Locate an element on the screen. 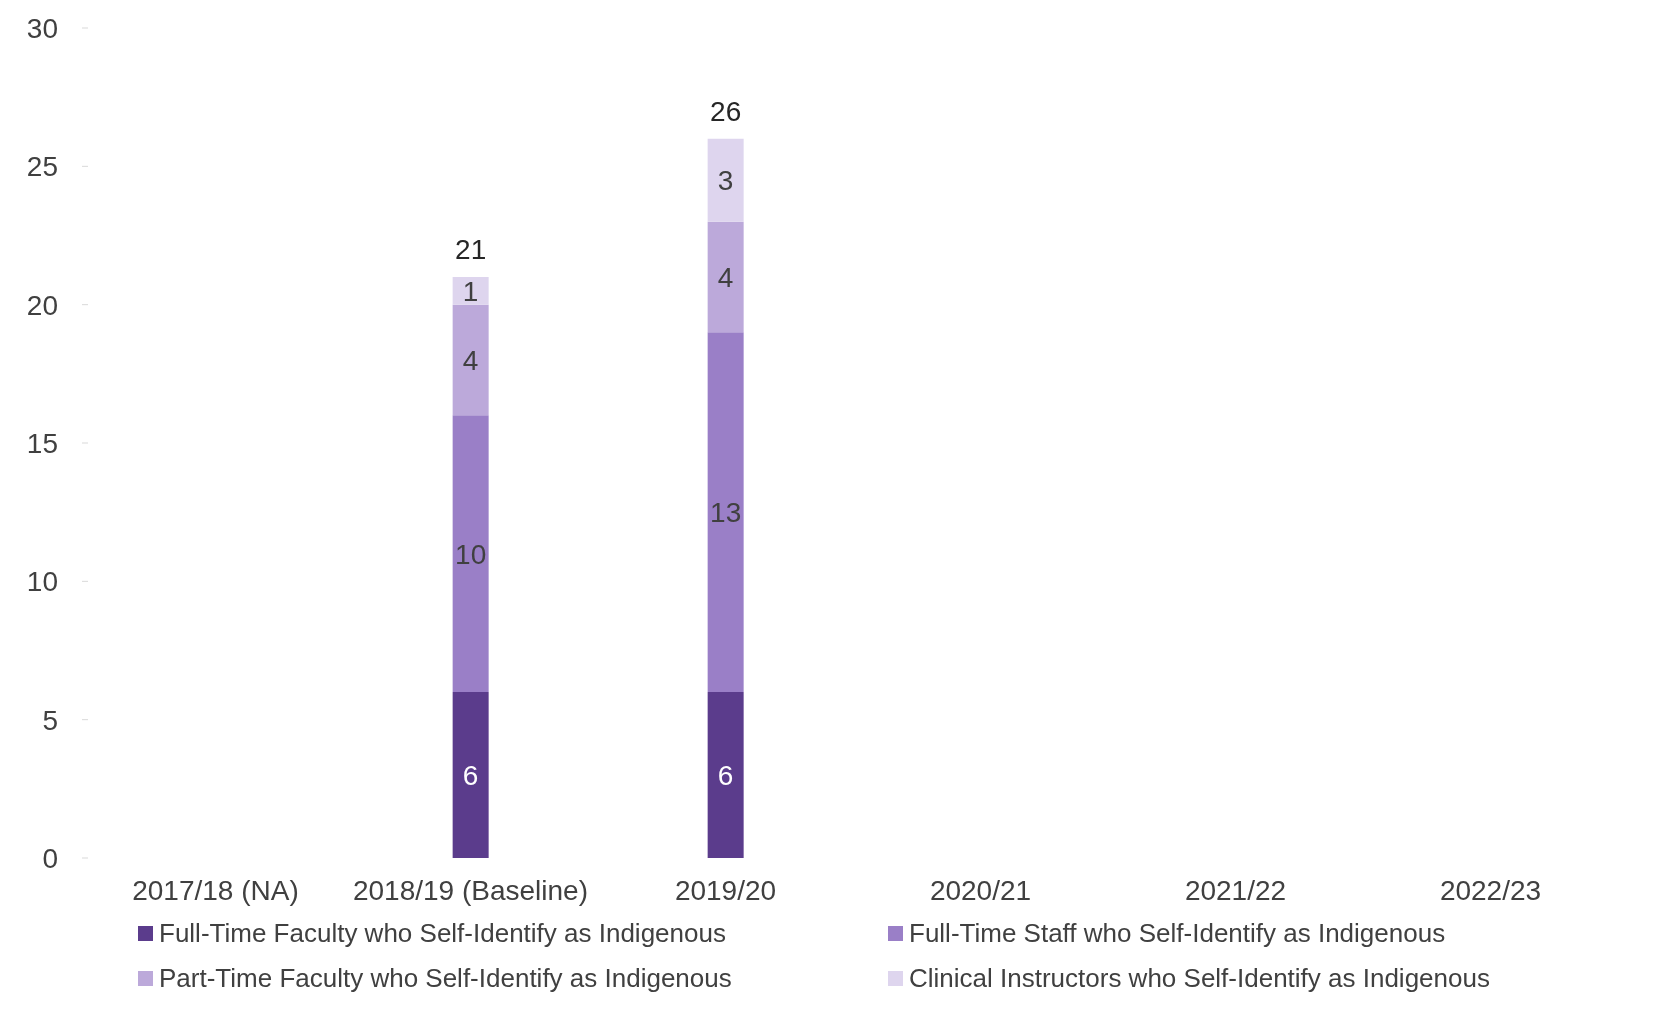  legend-label: Full-Time Faculty who Self-Identify as Indigenous is located at coordinates (442, 933).